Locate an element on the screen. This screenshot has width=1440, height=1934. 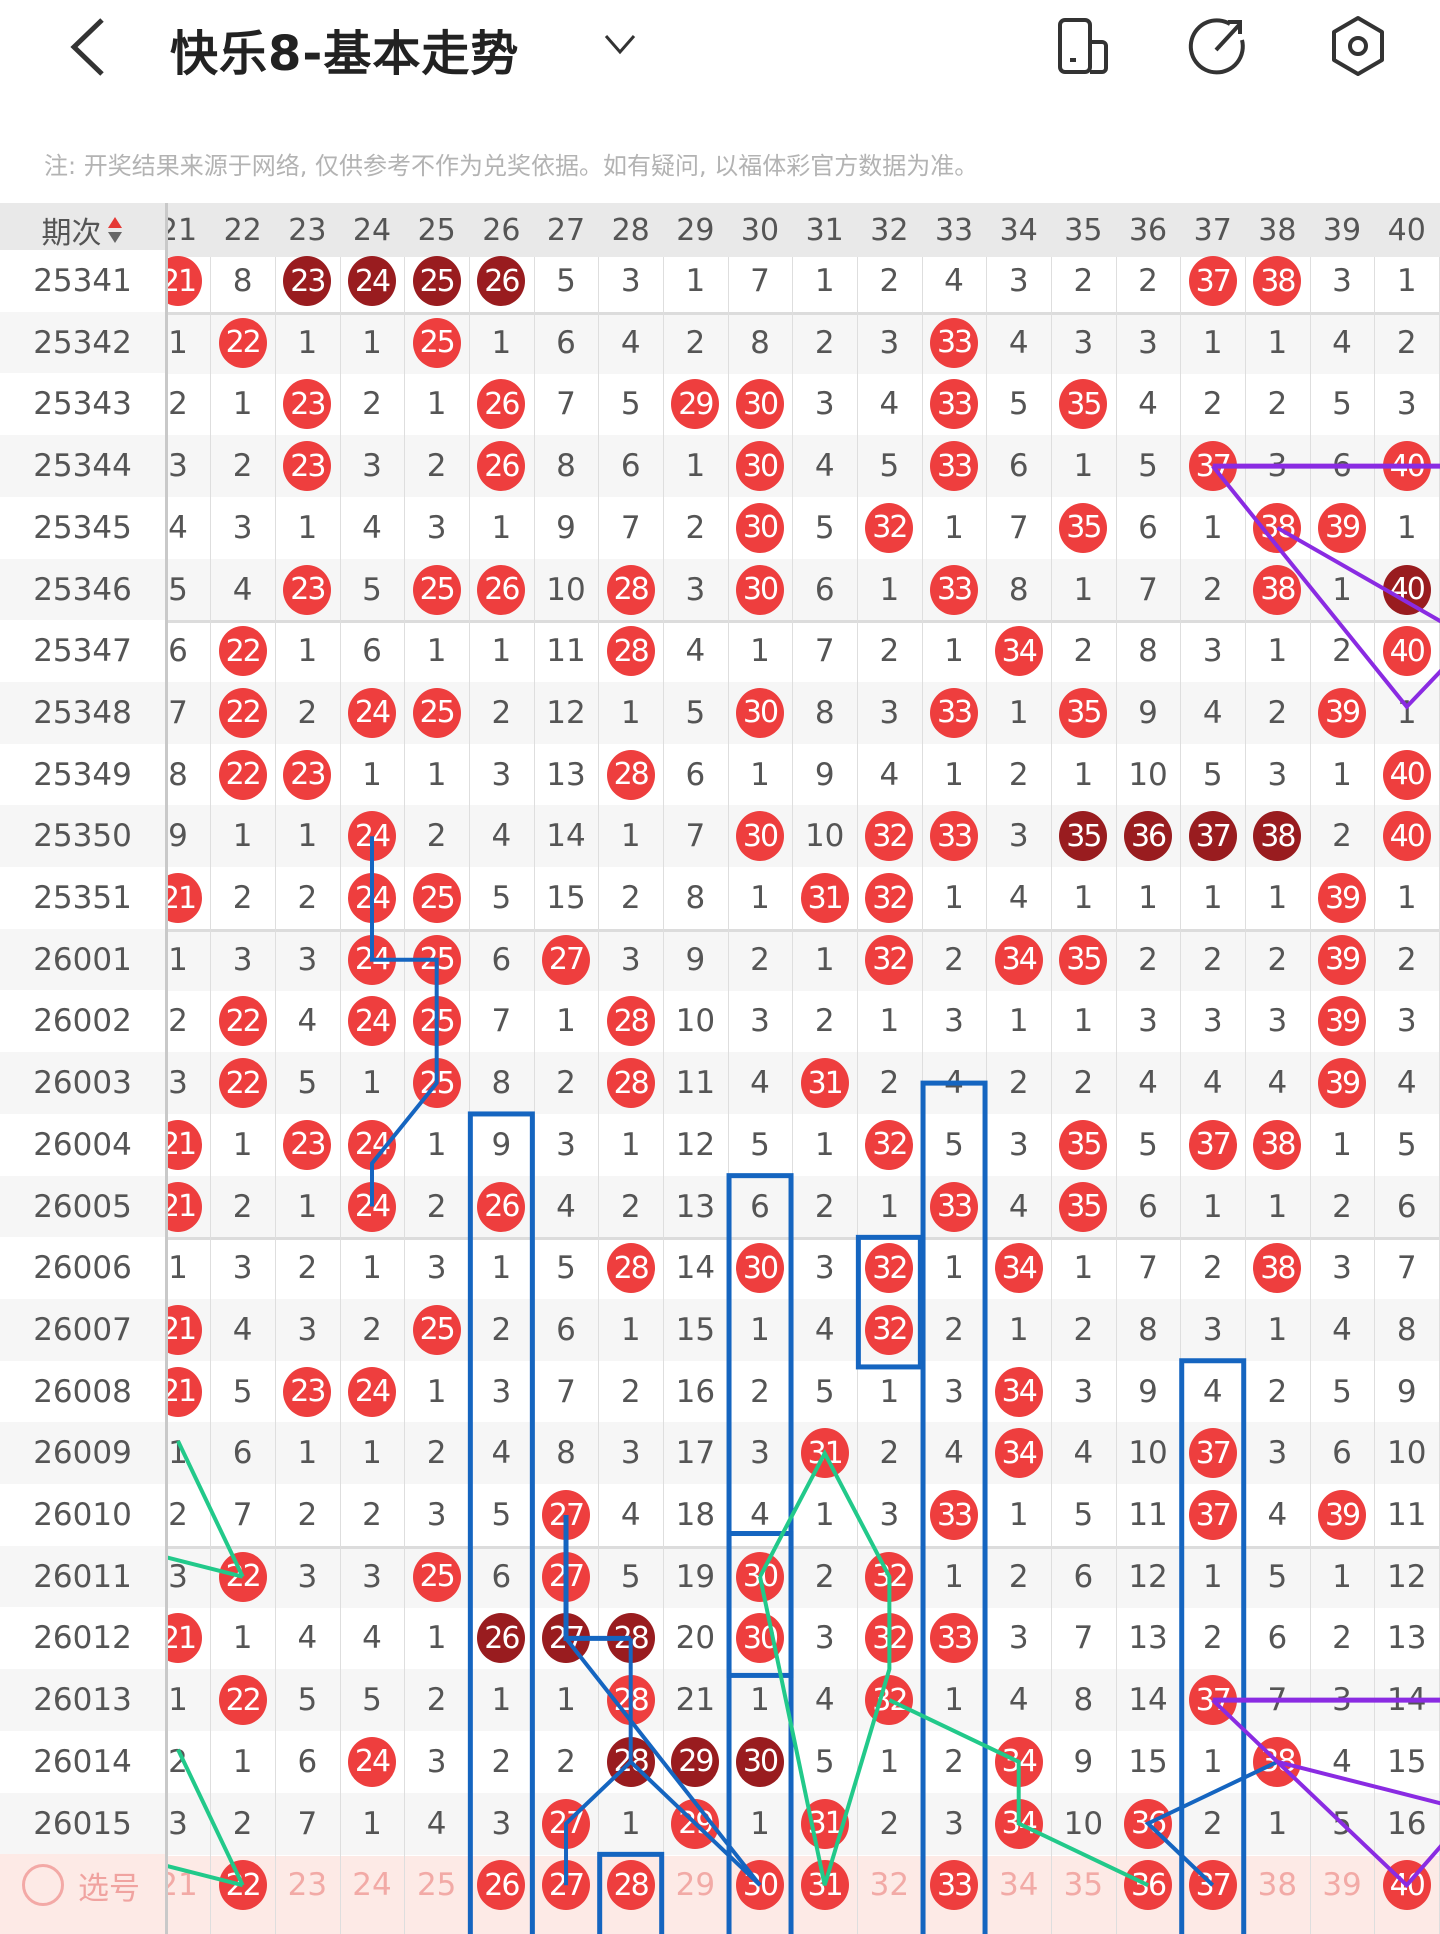
selected-ball: 33 is located at coordinates (954, 1885).